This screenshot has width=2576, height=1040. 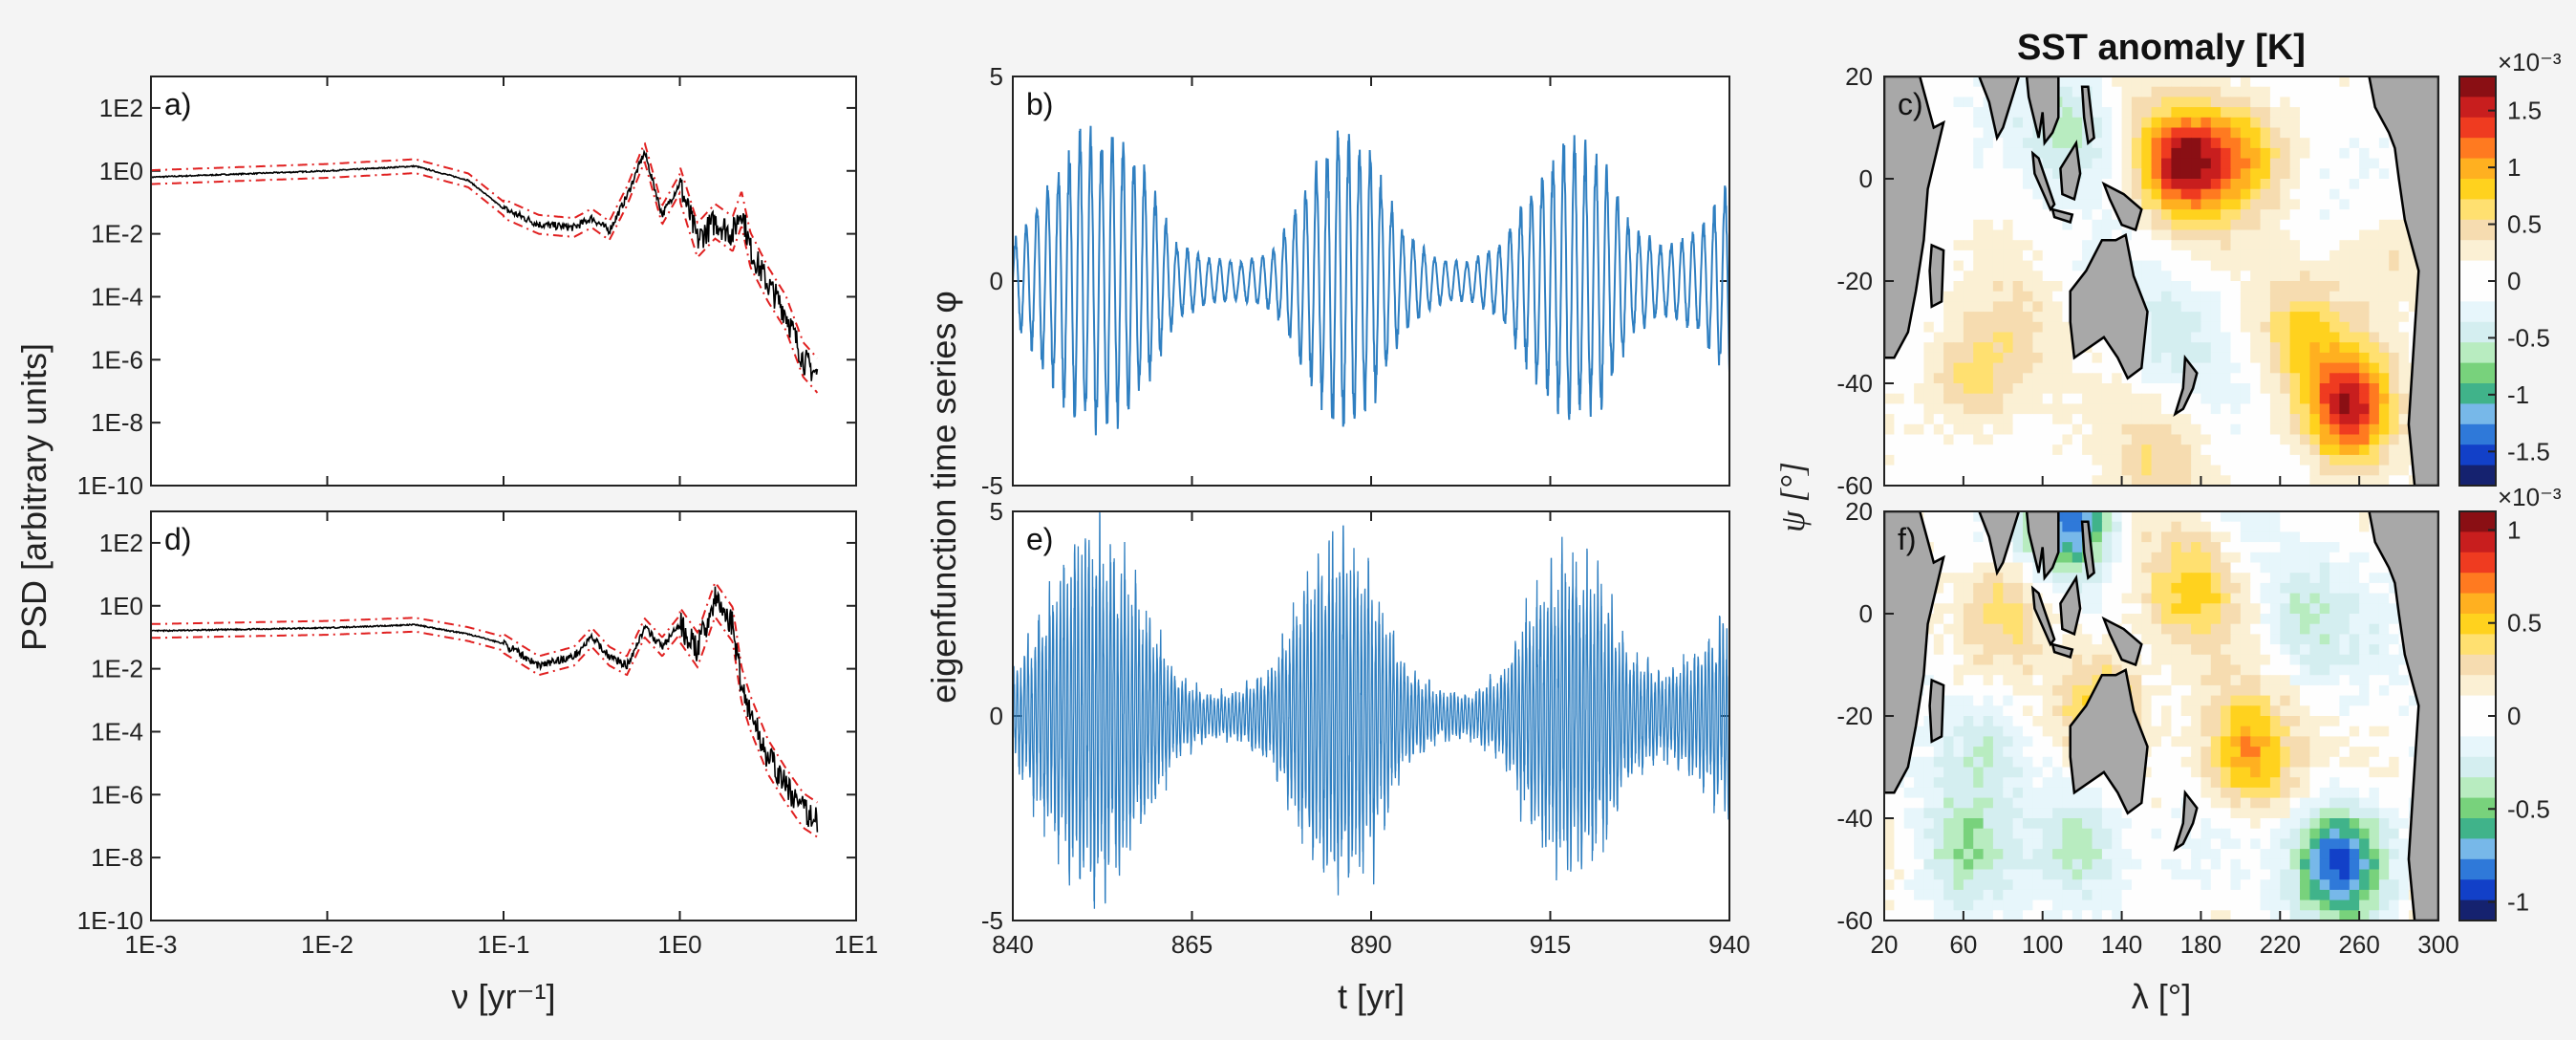 I want to click on psd-series-line, so click(x=484, y=710).